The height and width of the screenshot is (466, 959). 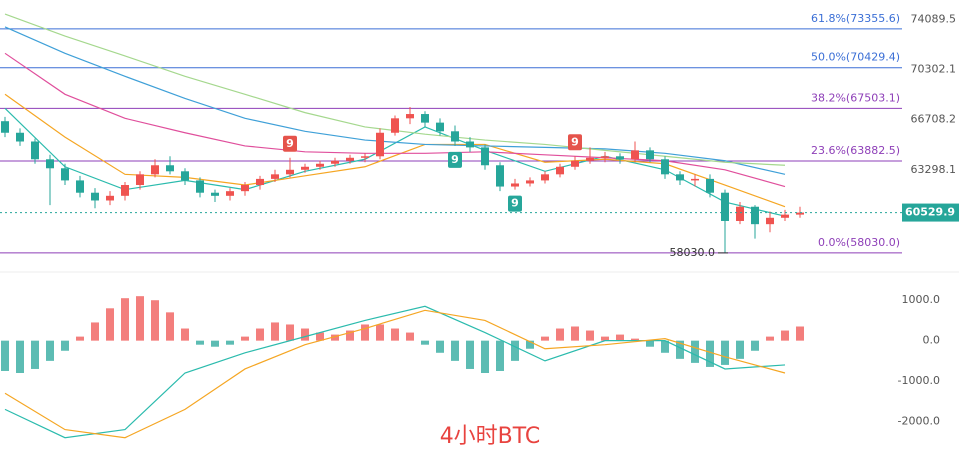 What do you see at coordinates (855, 150) in the screenshot?
I see `fib-label: 23.6%(63882.5)` at bounding box center [855, 150].